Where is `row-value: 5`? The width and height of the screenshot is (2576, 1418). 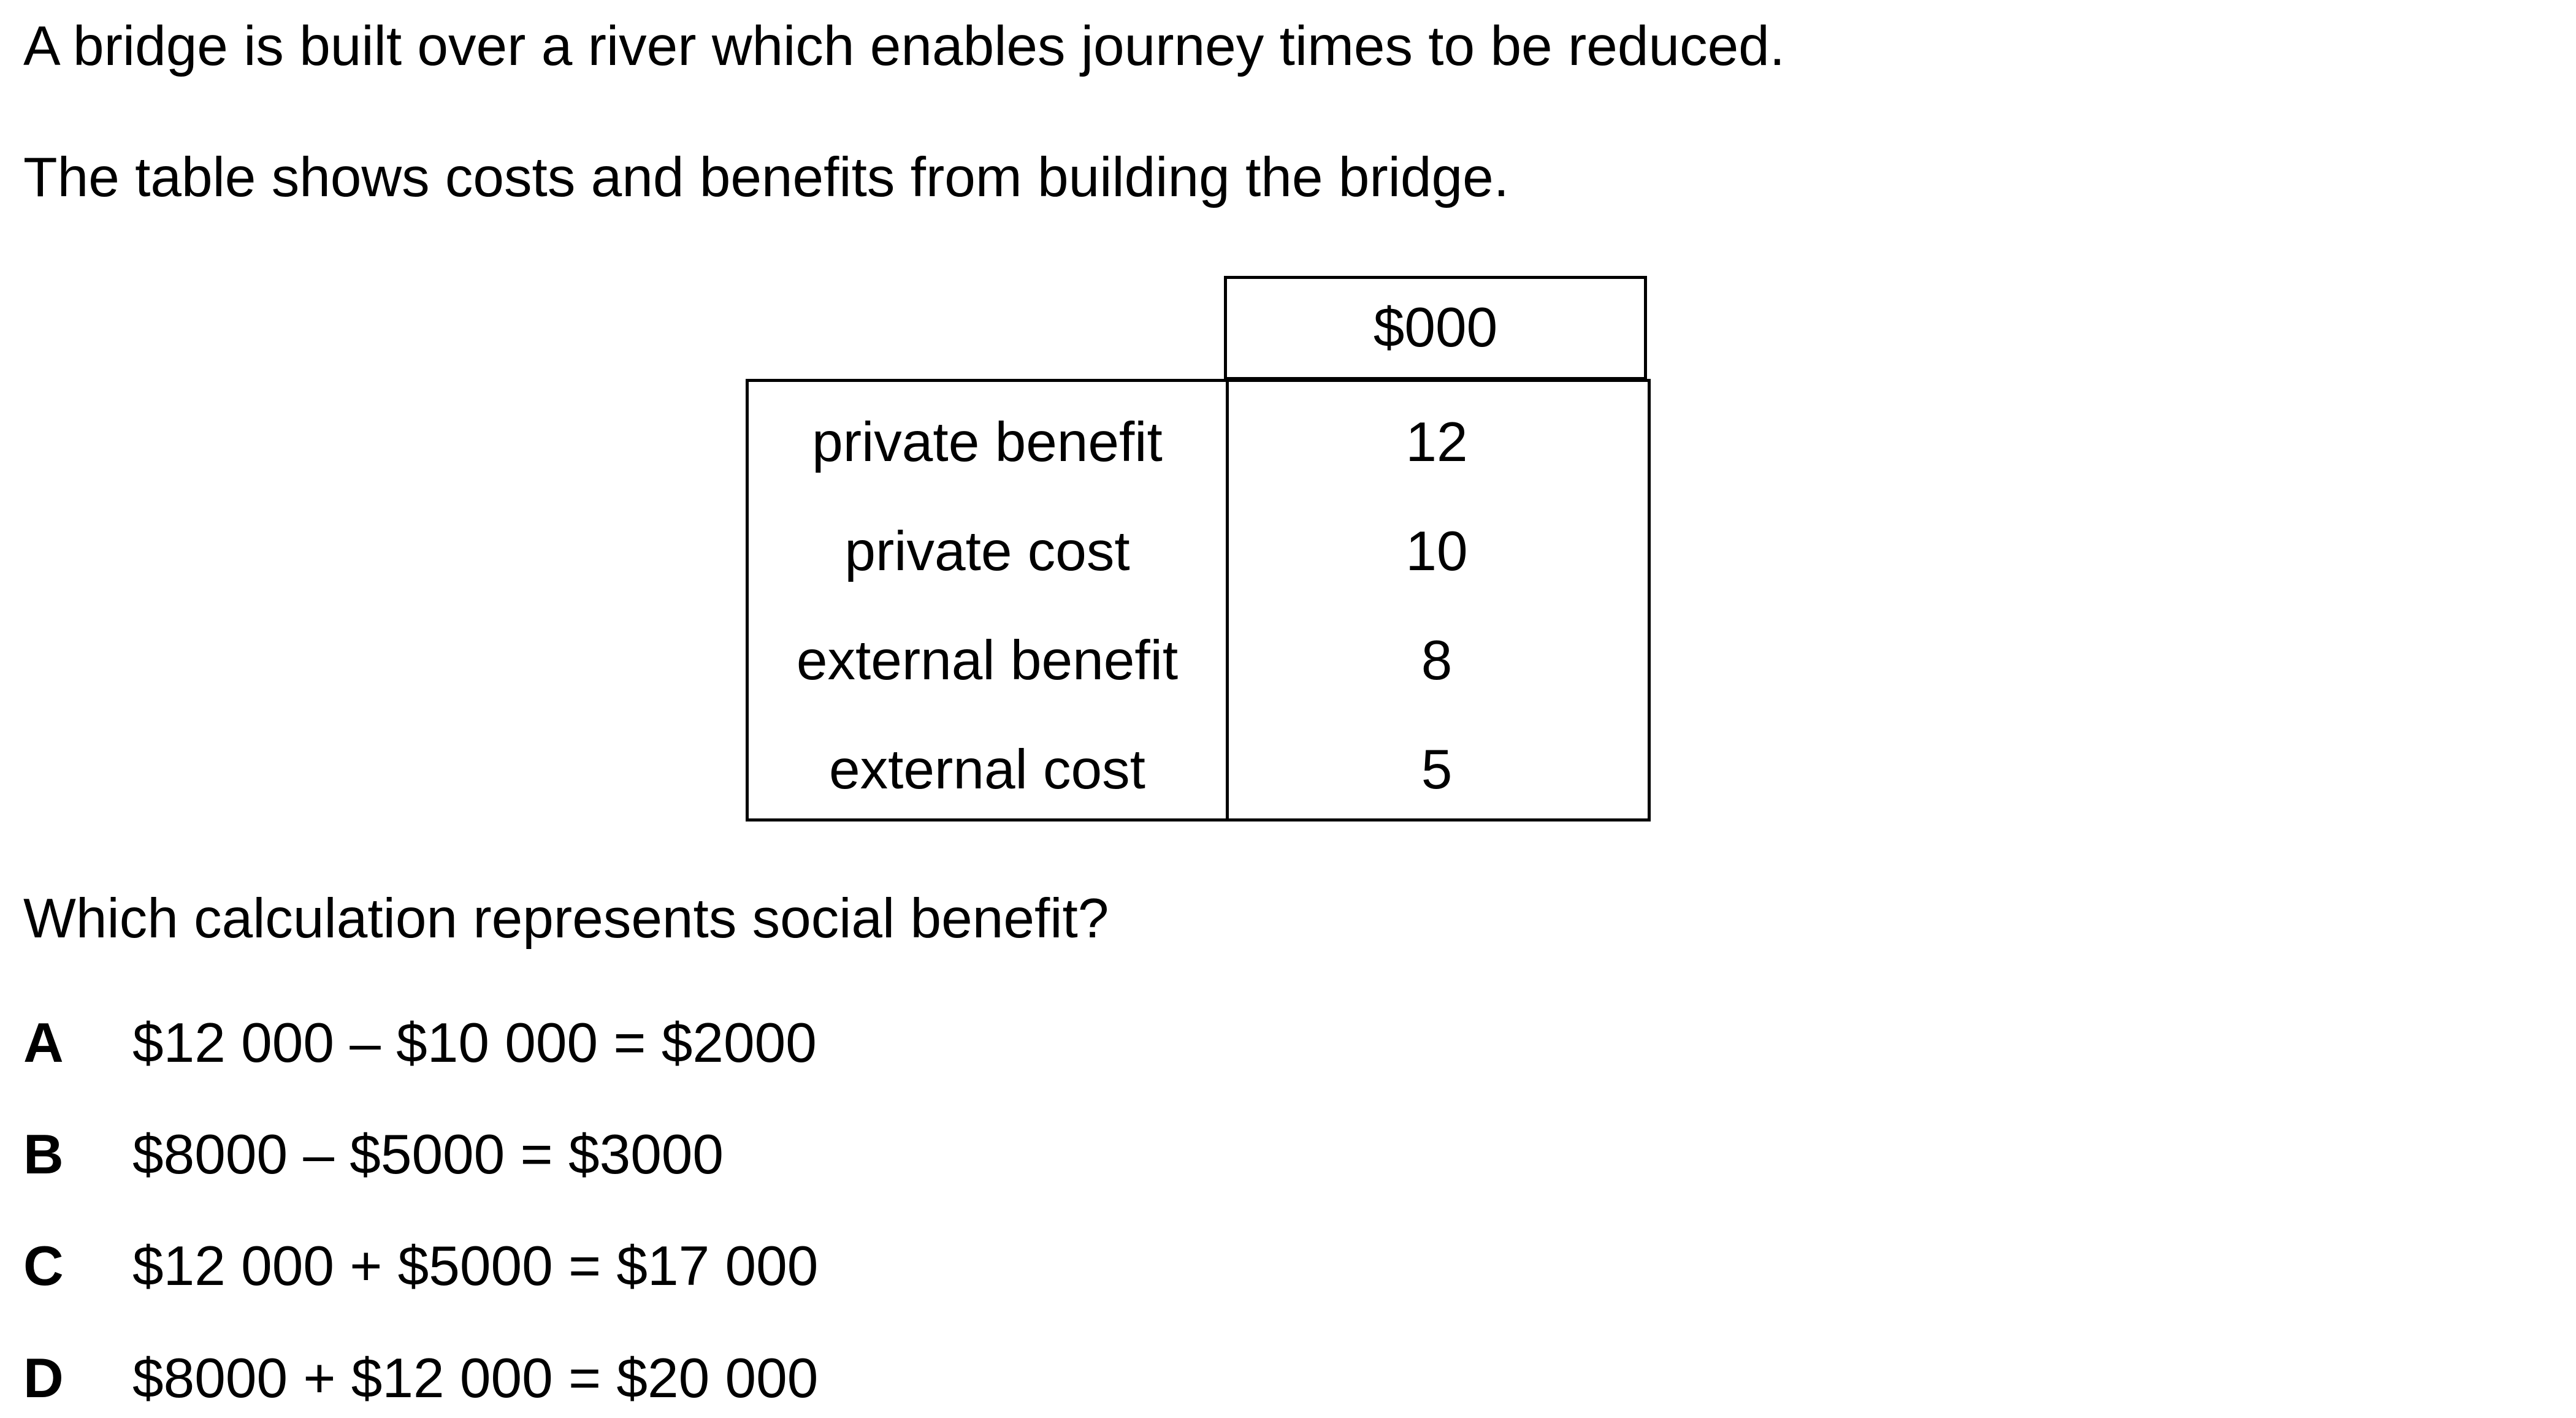
row-value: 5 is located at coordinates (1437, 770).